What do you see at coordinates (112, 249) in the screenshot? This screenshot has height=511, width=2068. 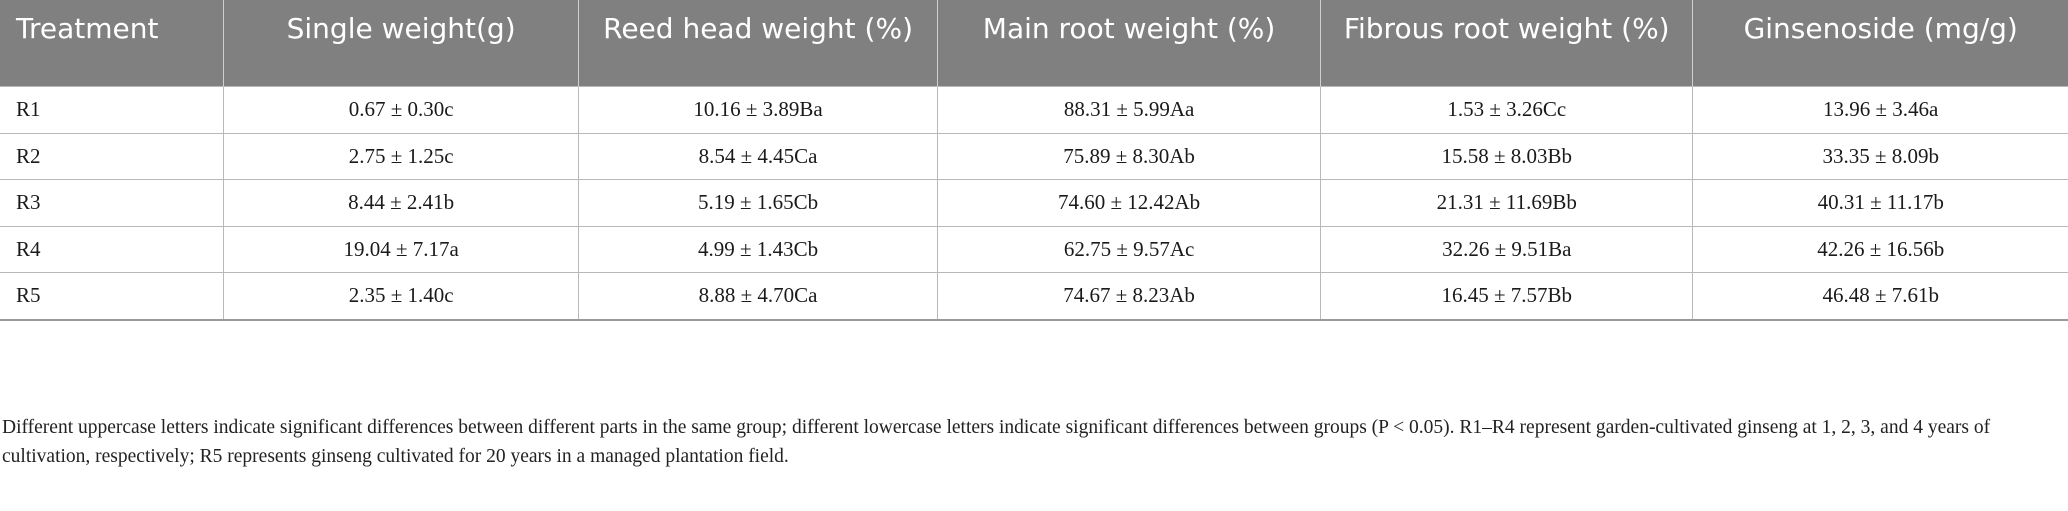 I see `cell-treatment: R4` at bounding box center [112, 249].